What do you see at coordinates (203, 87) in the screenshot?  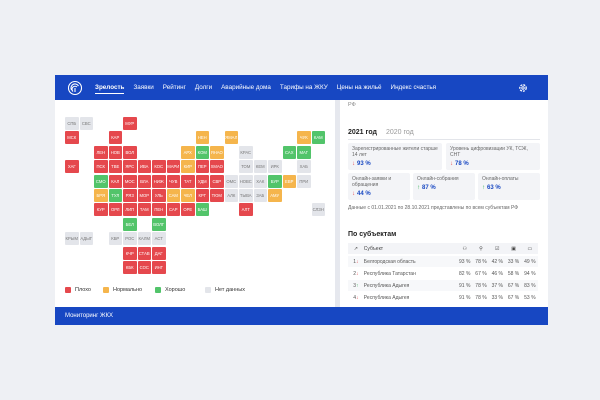 I see `nav-item: Долги` at bounding box center [203, 87].